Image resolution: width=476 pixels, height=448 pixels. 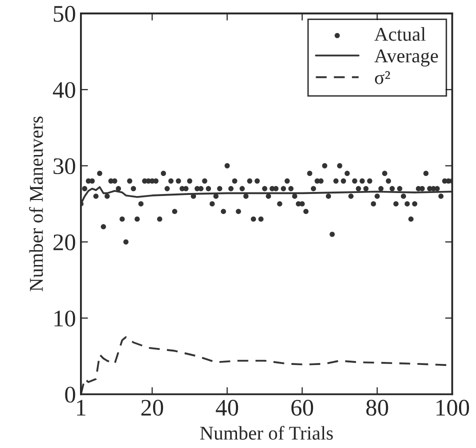 I want to click on legend-label: σ², so click(x=382, y=77).